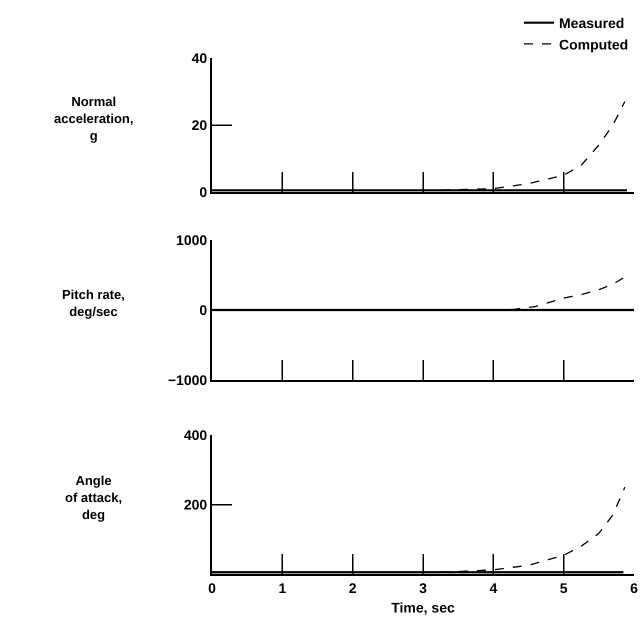 This screenshot has height=635, width=641. I want to click on legend-label: Measured, so click(591, 23).